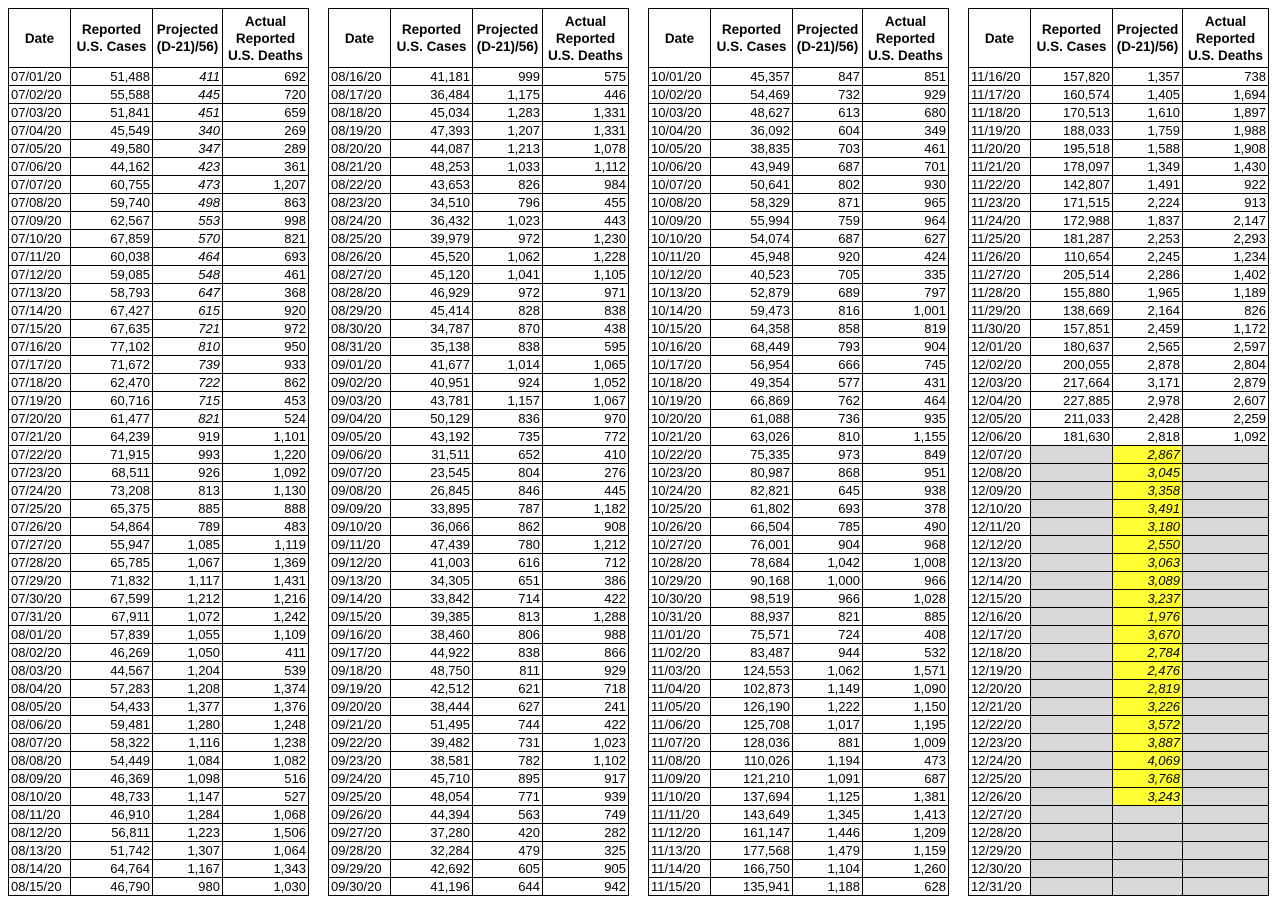 This screenshot has height=905, width=1273. Describe the element at coordinates (39, 328) in the screenshot. I see `date-cell: 07/15/20` at that location.